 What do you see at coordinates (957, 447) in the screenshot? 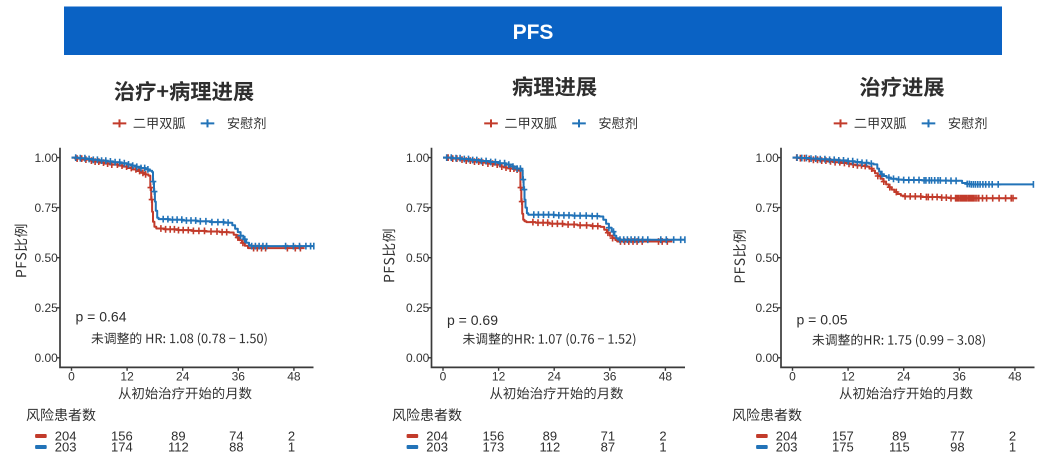
I see `svg-text: 98` at bounding box center [957, 447].